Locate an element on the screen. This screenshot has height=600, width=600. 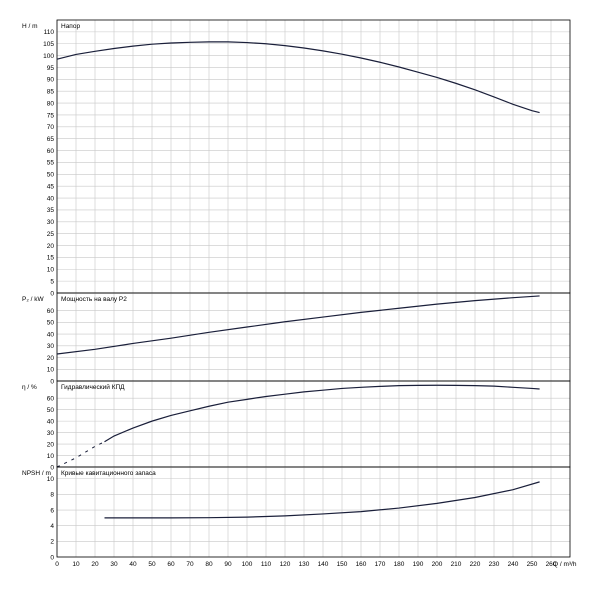
x-tick-label: 50 is located at coordinates (152, 564).